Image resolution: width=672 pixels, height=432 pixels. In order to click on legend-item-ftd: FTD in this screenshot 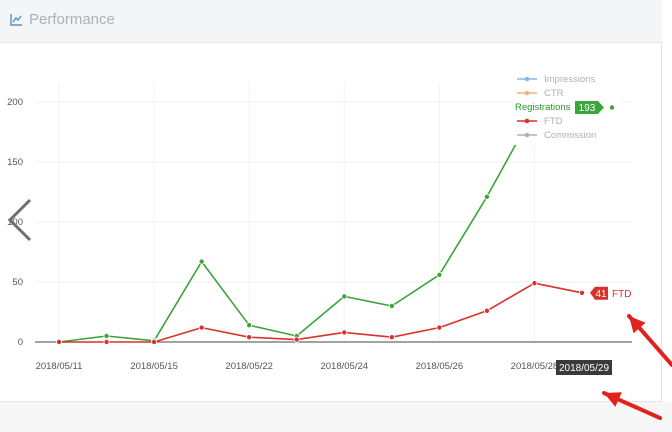, I will do `click(553, 121)`.